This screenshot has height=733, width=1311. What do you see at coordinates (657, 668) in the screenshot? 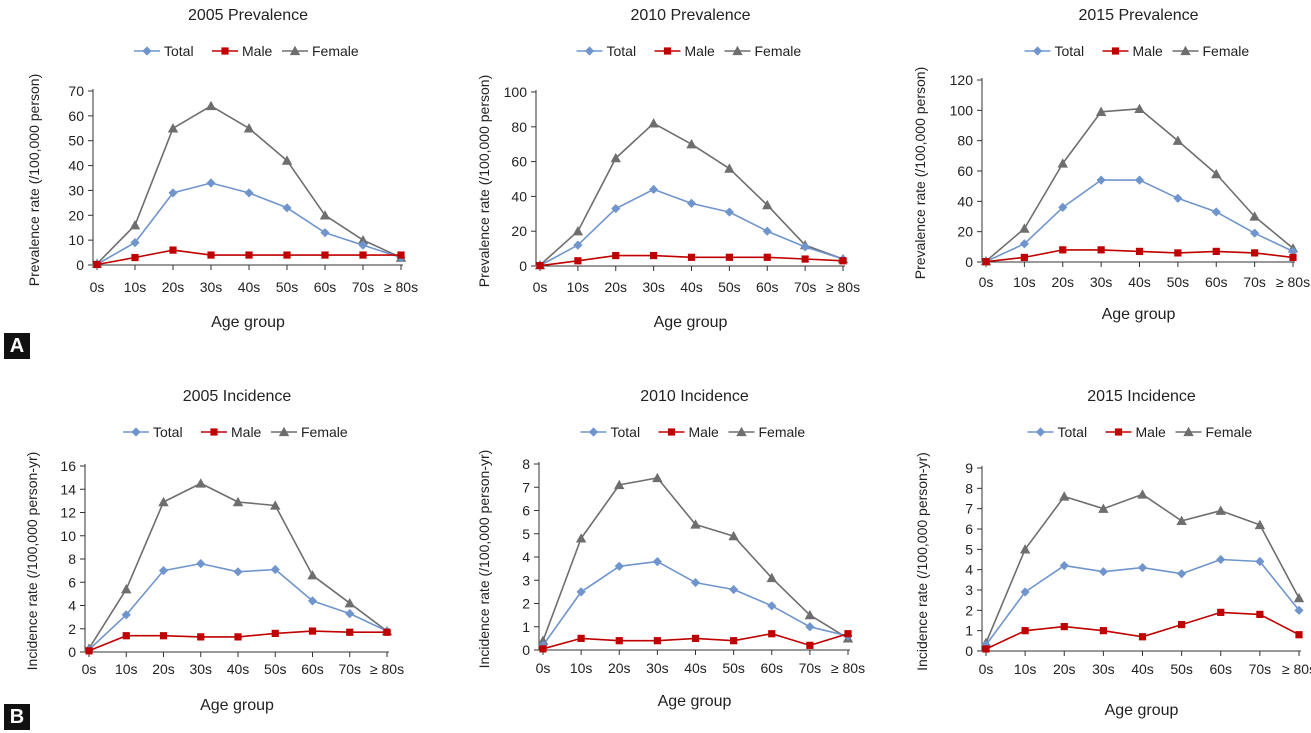
I see `x-tick-label: 30s` at bounding box center [657, 668].